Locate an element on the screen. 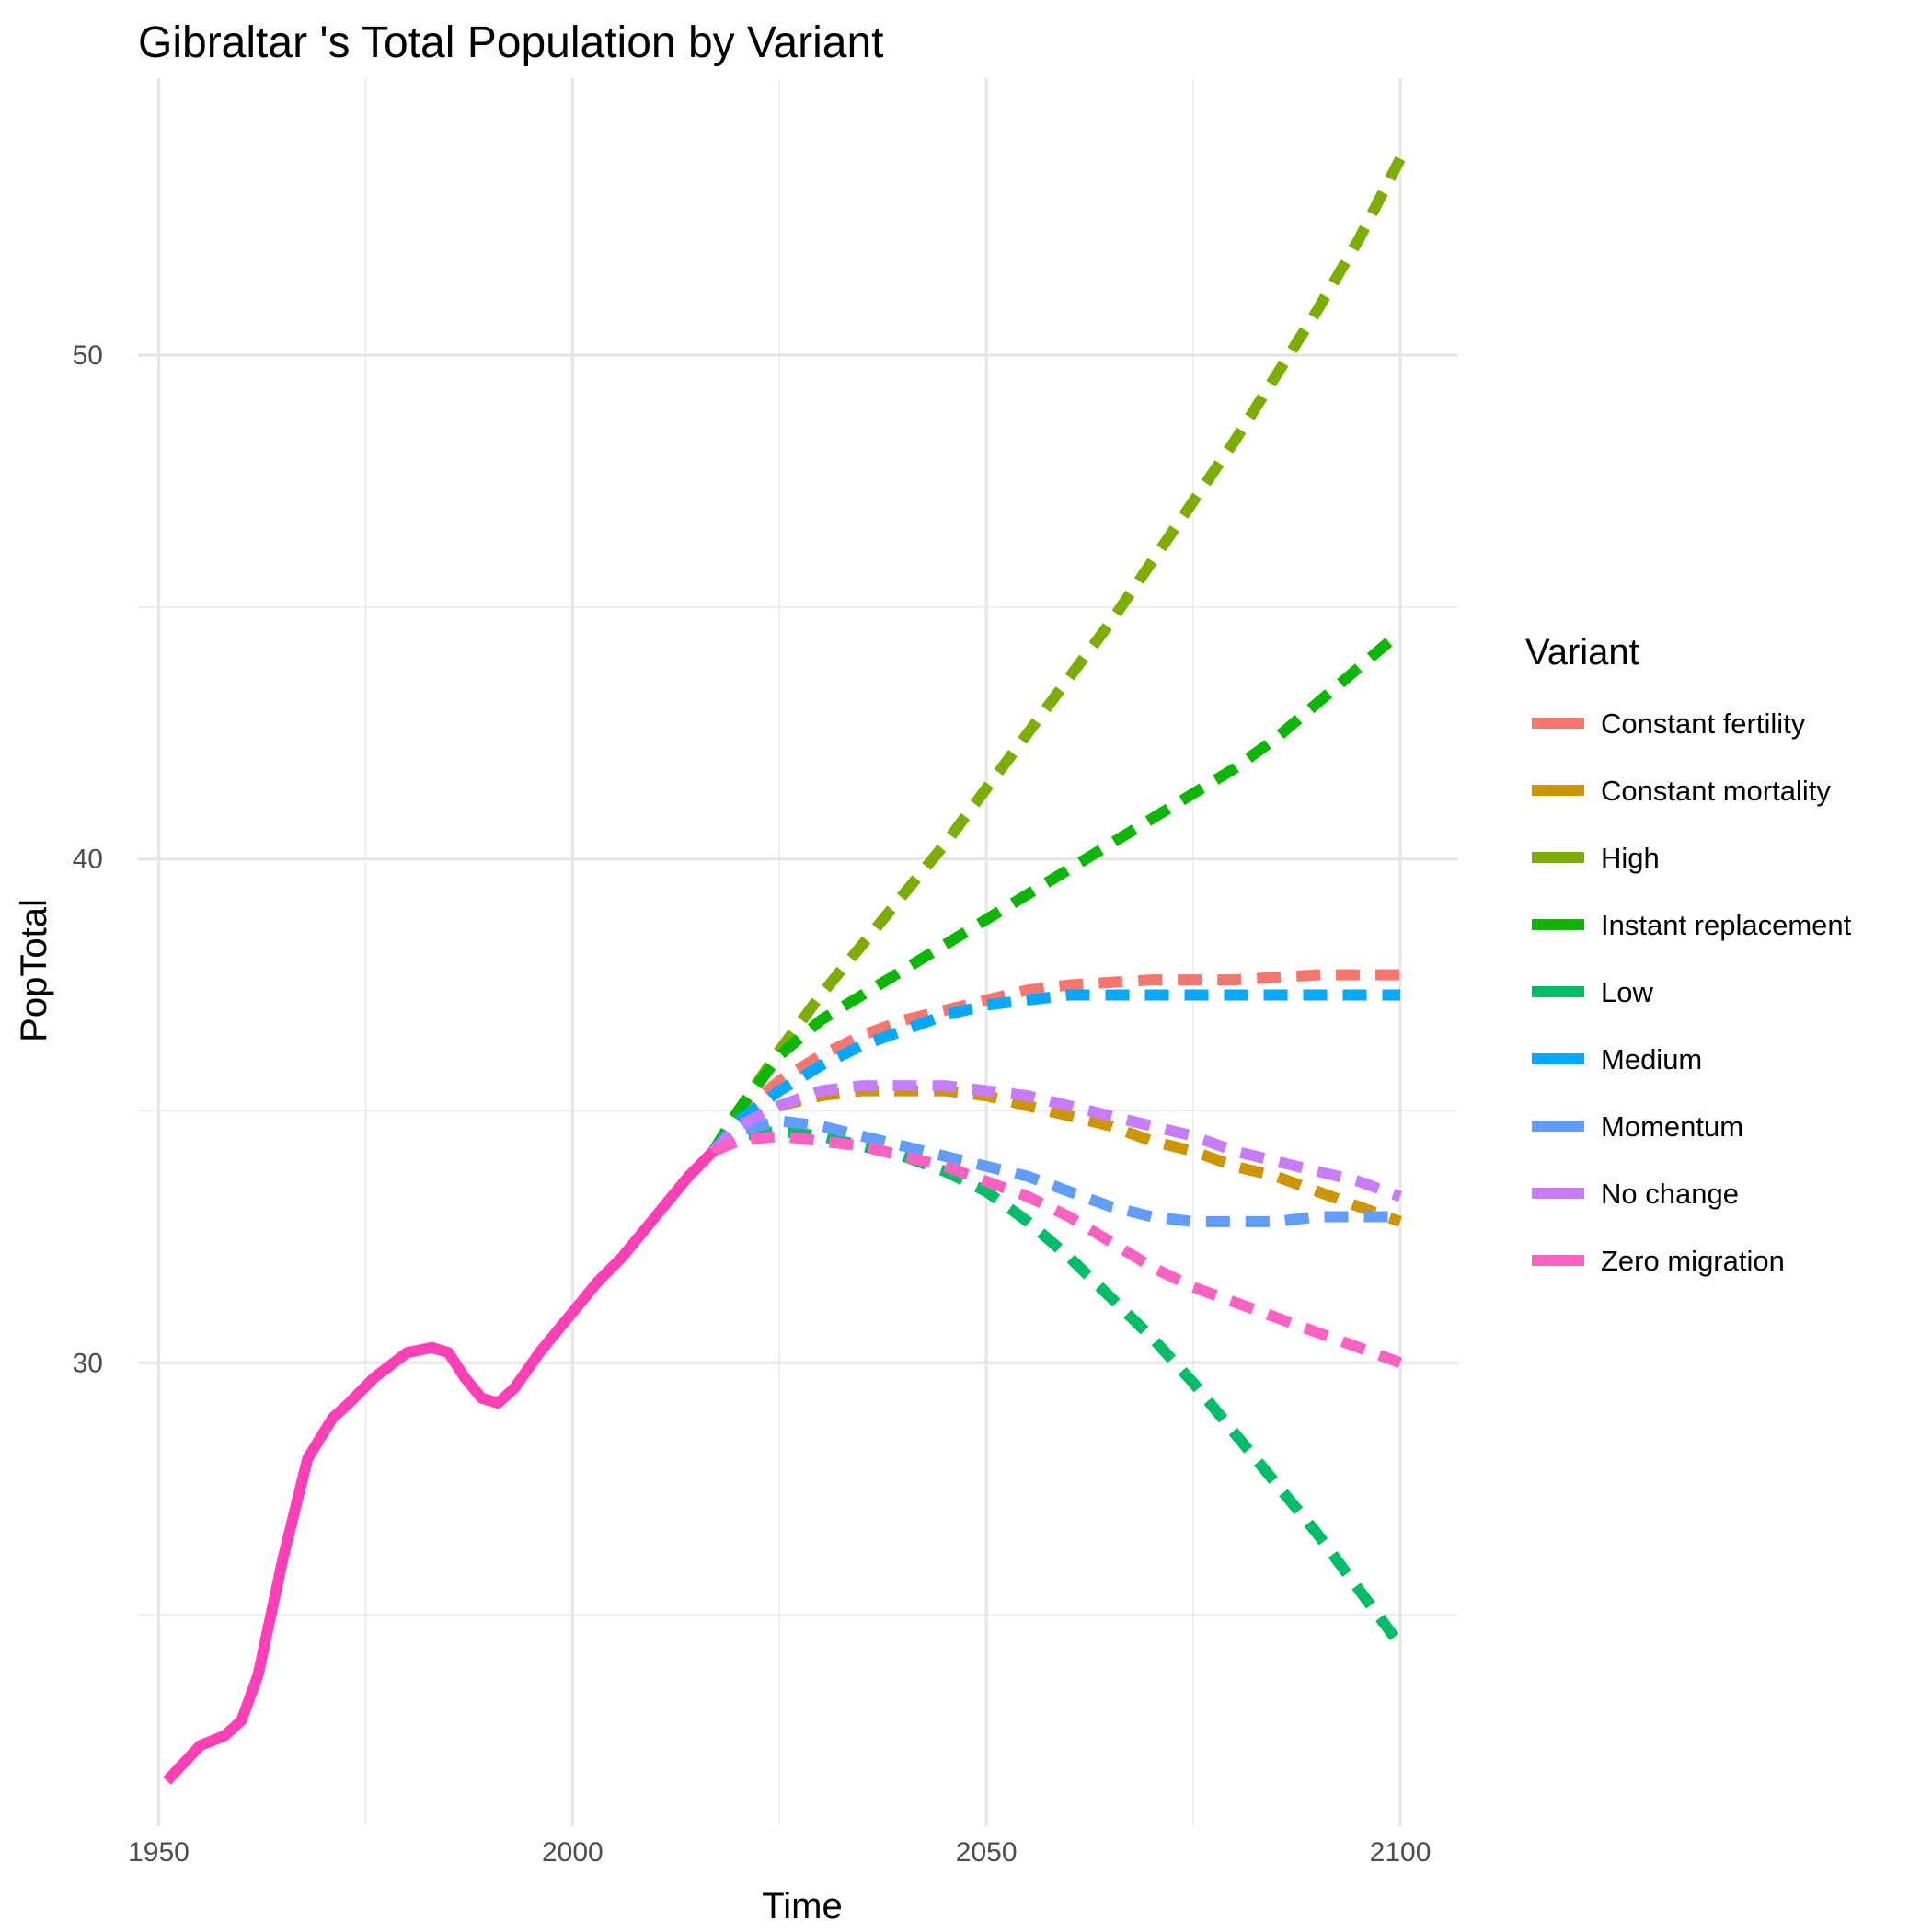 The width and height of the screenshot is (1932, 1932). legend-label-constant-fertility: Constant fertility is located at coordinates (1703, 723).